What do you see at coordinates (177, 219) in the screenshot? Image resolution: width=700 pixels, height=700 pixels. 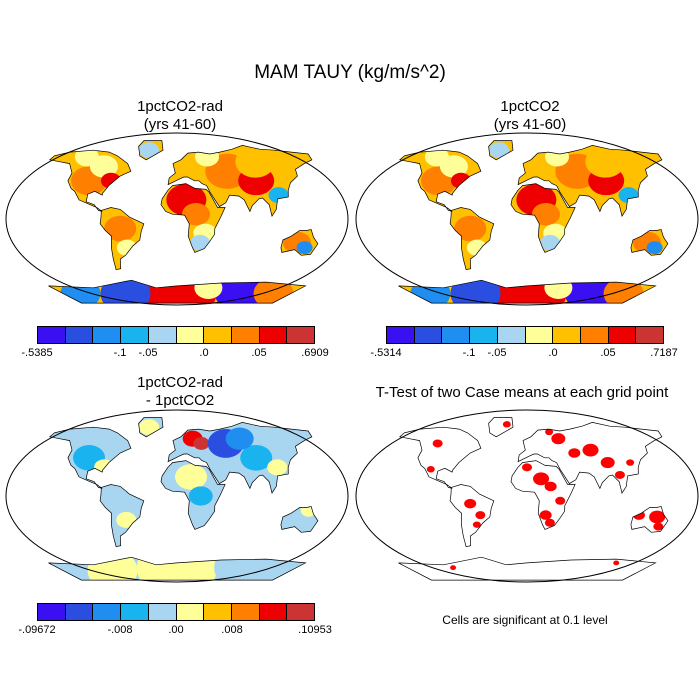 I see `map-panel-1pctco2-rad` at bounding box center [177, 219].